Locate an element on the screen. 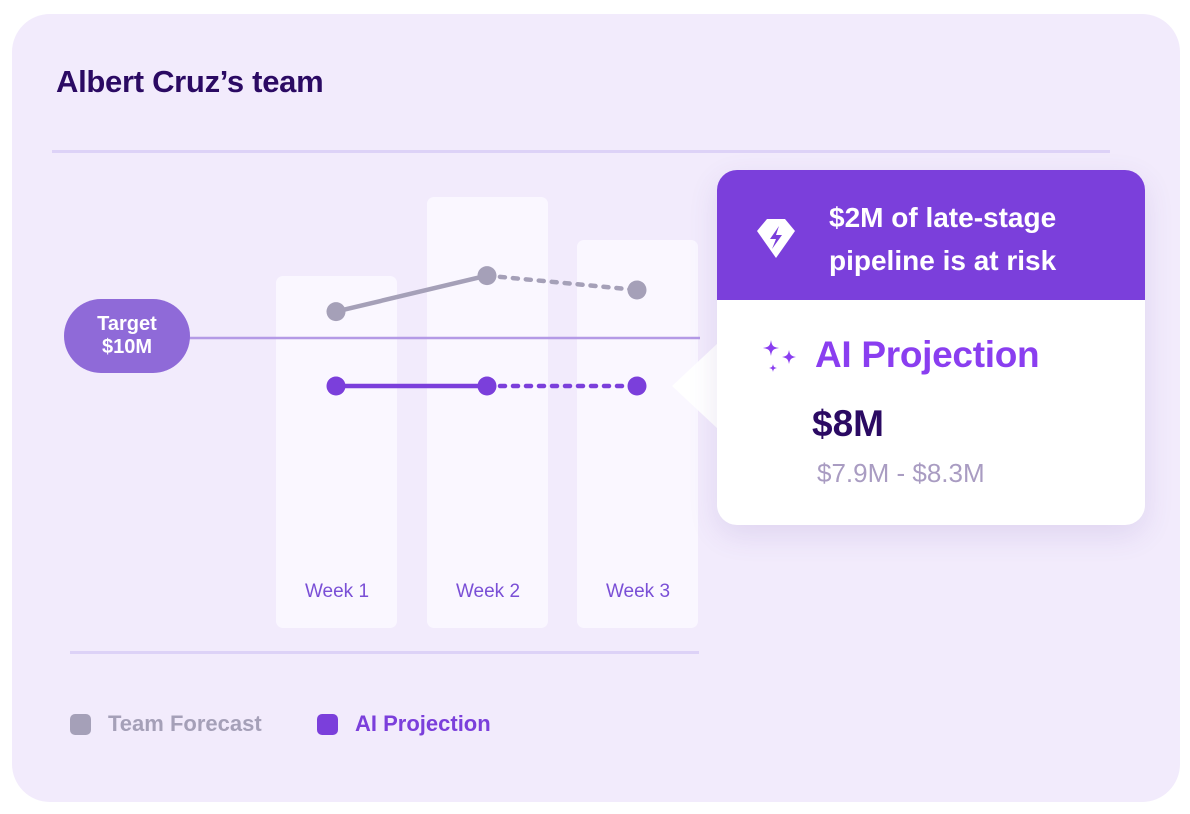 The height and width of the screenshot is (814, 1190). chart-baseline is located at coordinates (384, 652).